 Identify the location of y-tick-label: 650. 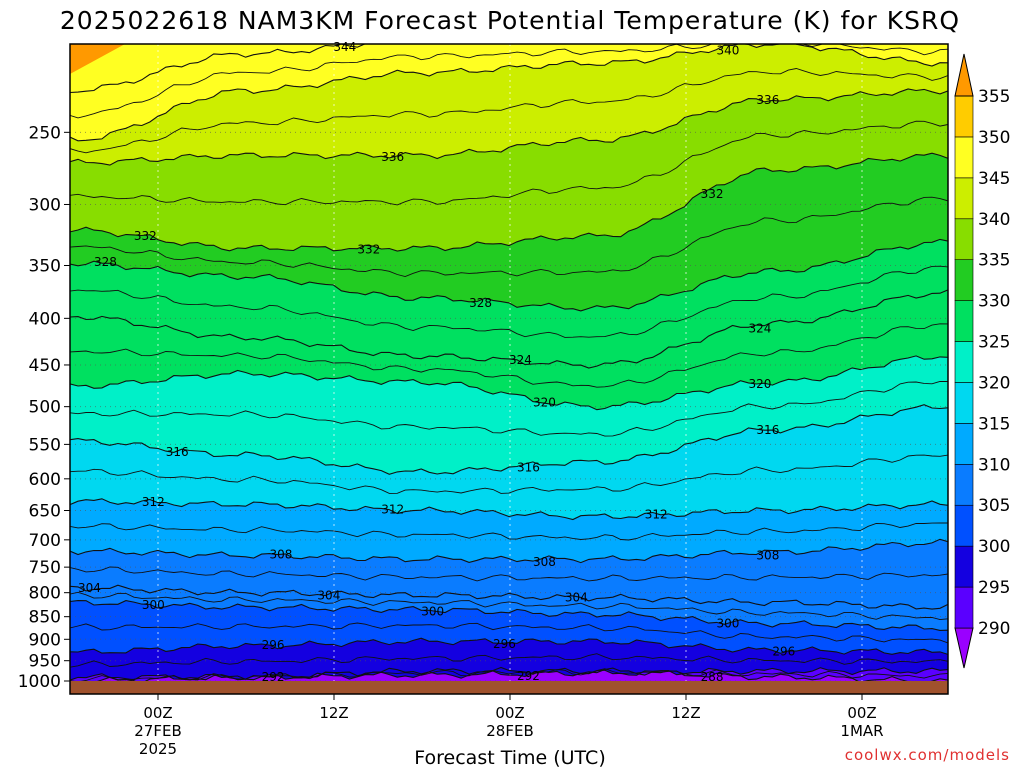
(45, 512).